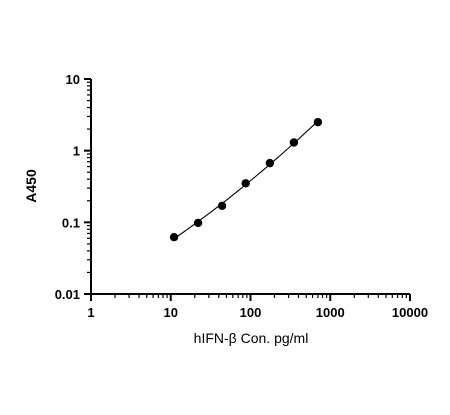 Image resolution: width=450 pixels, height=415 pixels. What do you see at coordinates (90, 312) in the screenshot?
I see `x-tick-label: 1` at bounding box center [90, 312].